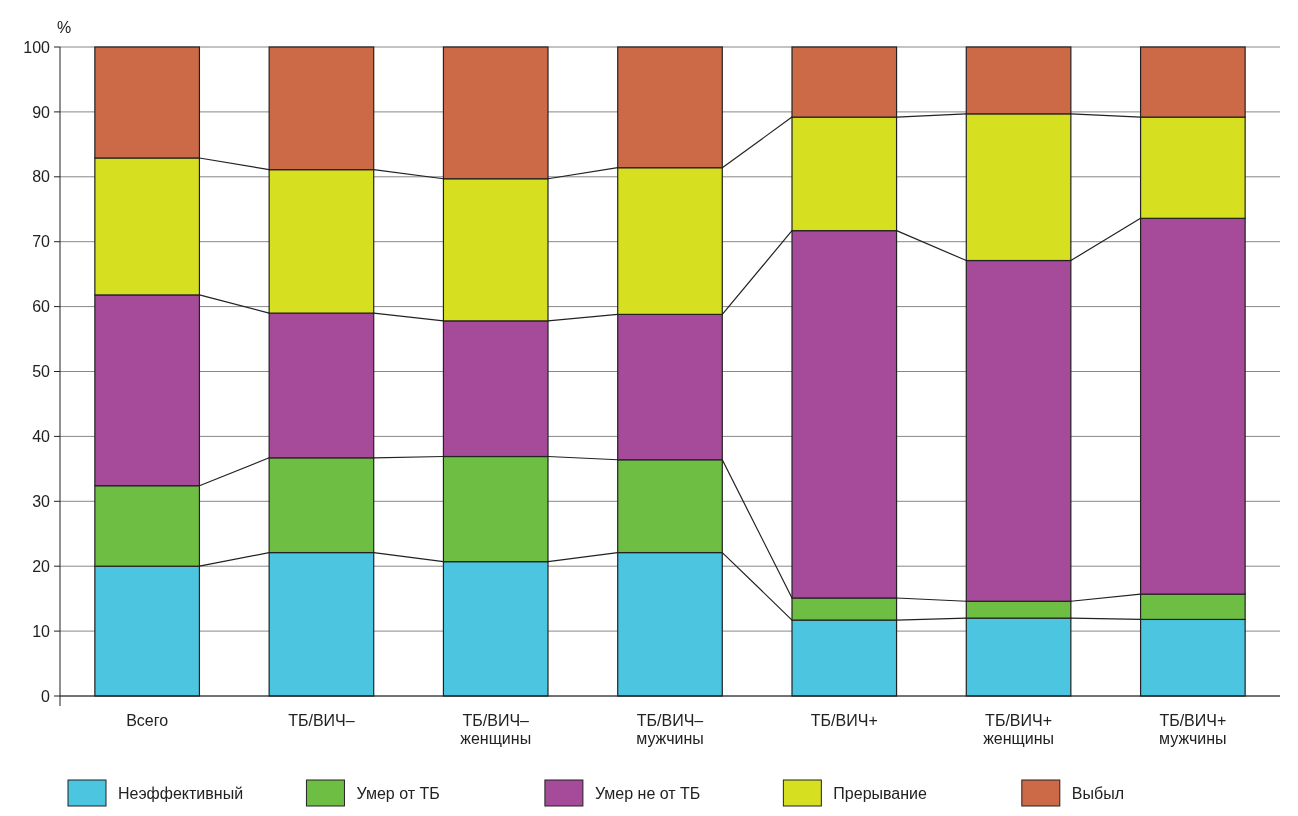 The width and height of the screenshot is (1298, 816). I want to click on y-tick-label: 60, so click(41, 307).